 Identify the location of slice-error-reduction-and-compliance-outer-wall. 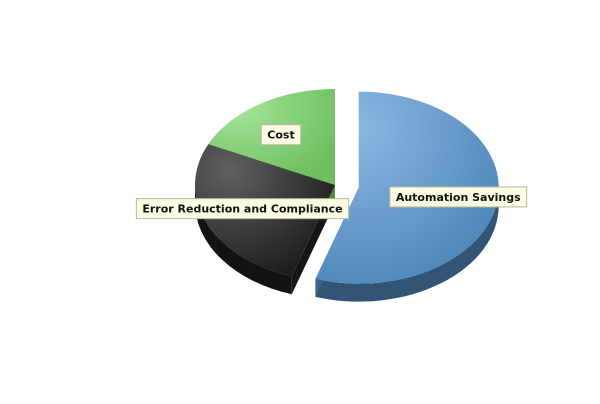
(243, 240).